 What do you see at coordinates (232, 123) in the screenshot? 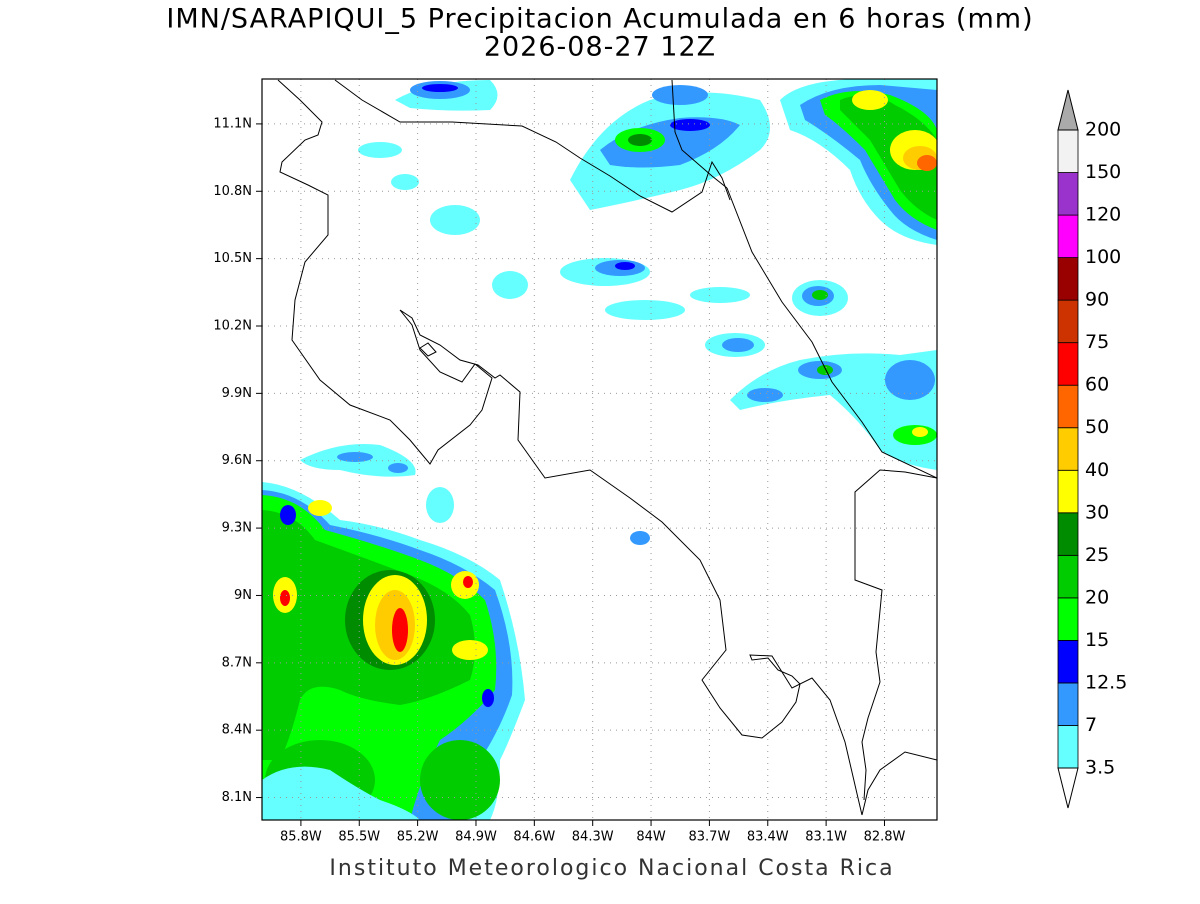
I see `y-tick-label: 11.1N` at bounding box center [232, 123].